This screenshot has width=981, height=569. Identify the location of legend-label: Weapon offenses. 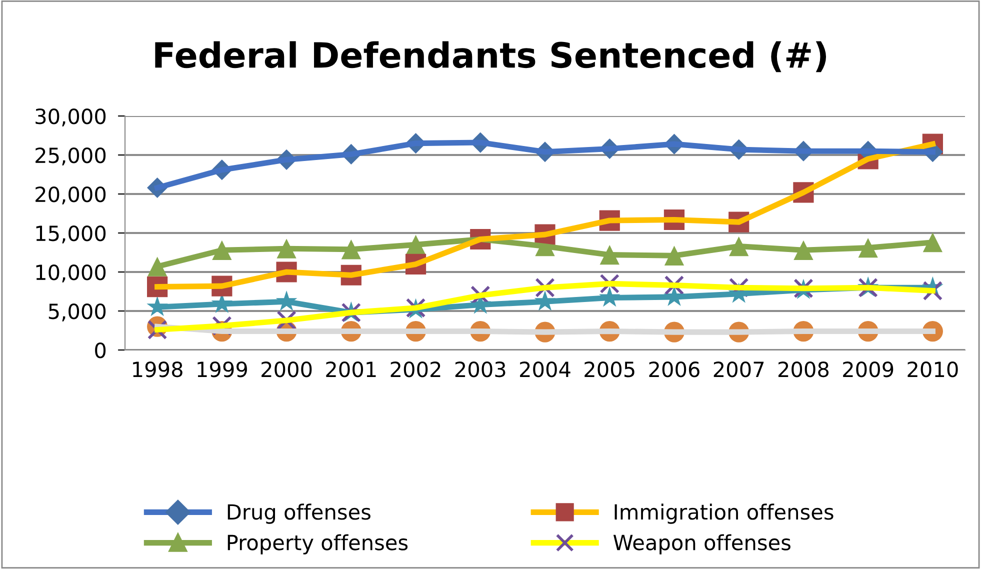
(701, 544).